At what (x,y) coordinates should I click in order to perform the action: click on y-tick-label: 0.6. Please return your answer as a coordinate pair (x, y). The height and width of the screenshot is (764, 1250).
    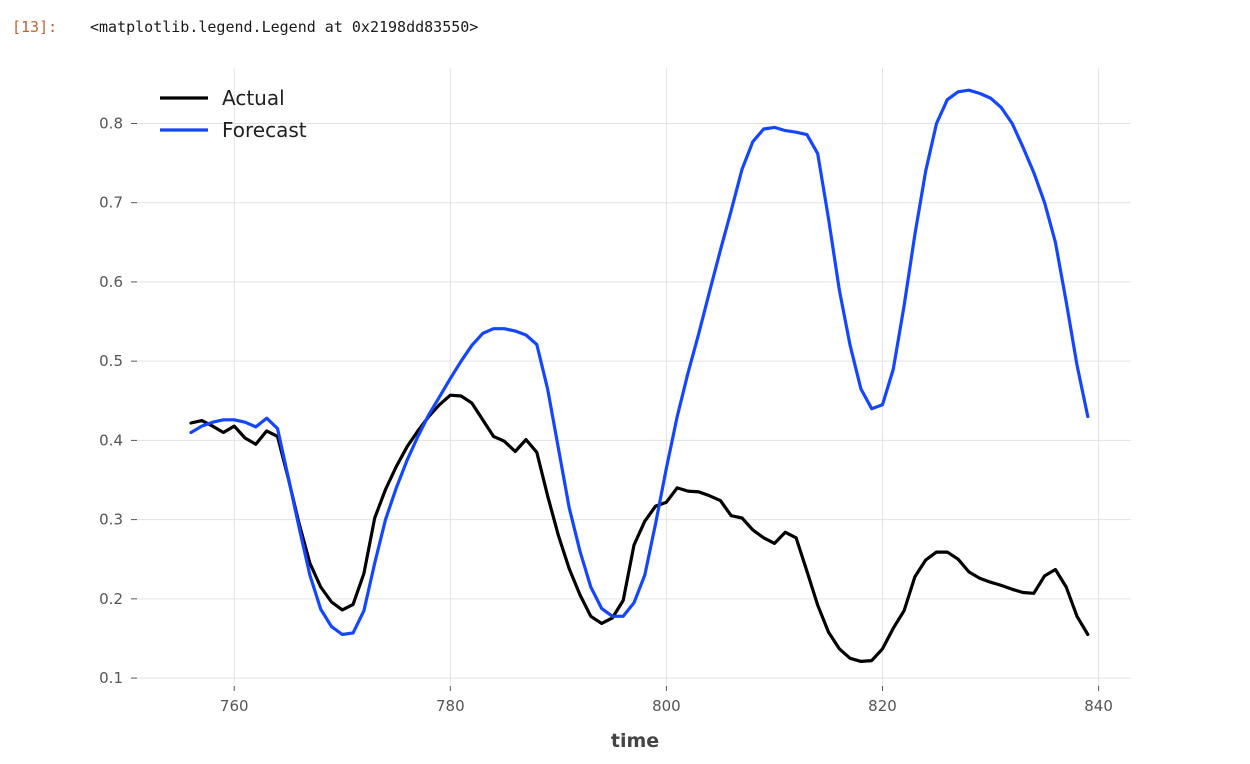
    Looking at the image, I should click on (111, 282).